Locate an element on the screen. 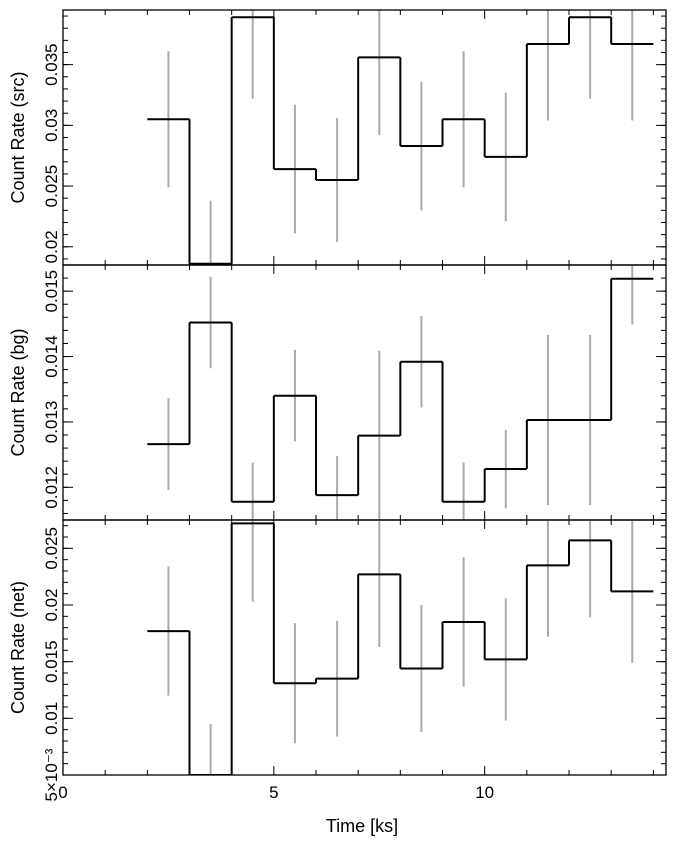 The width and height of the screenshot is (676, 846). y-tick-label-1-0: 0.012 is located at coordinates (51, 487).